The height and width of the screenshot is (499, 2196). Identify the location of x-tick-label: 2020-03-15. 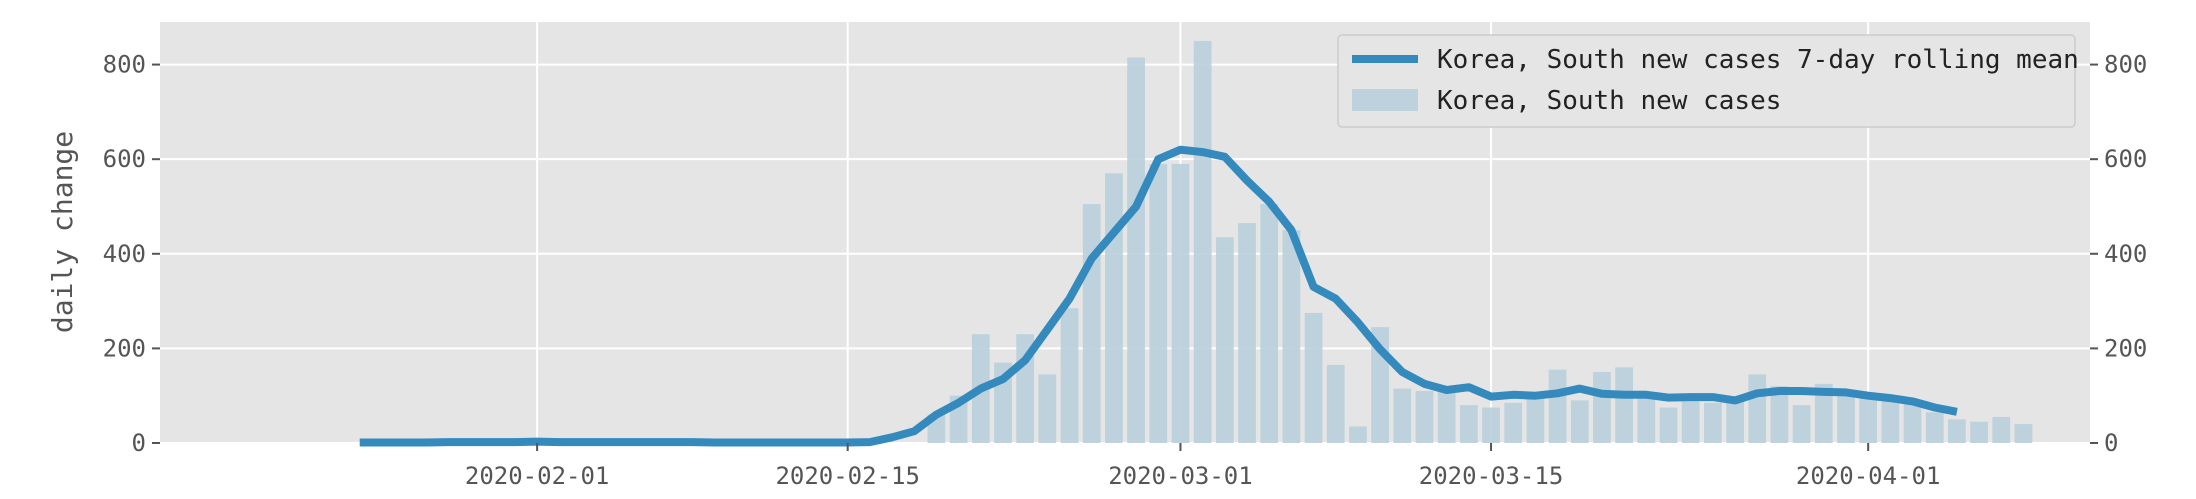
(1491, 476).